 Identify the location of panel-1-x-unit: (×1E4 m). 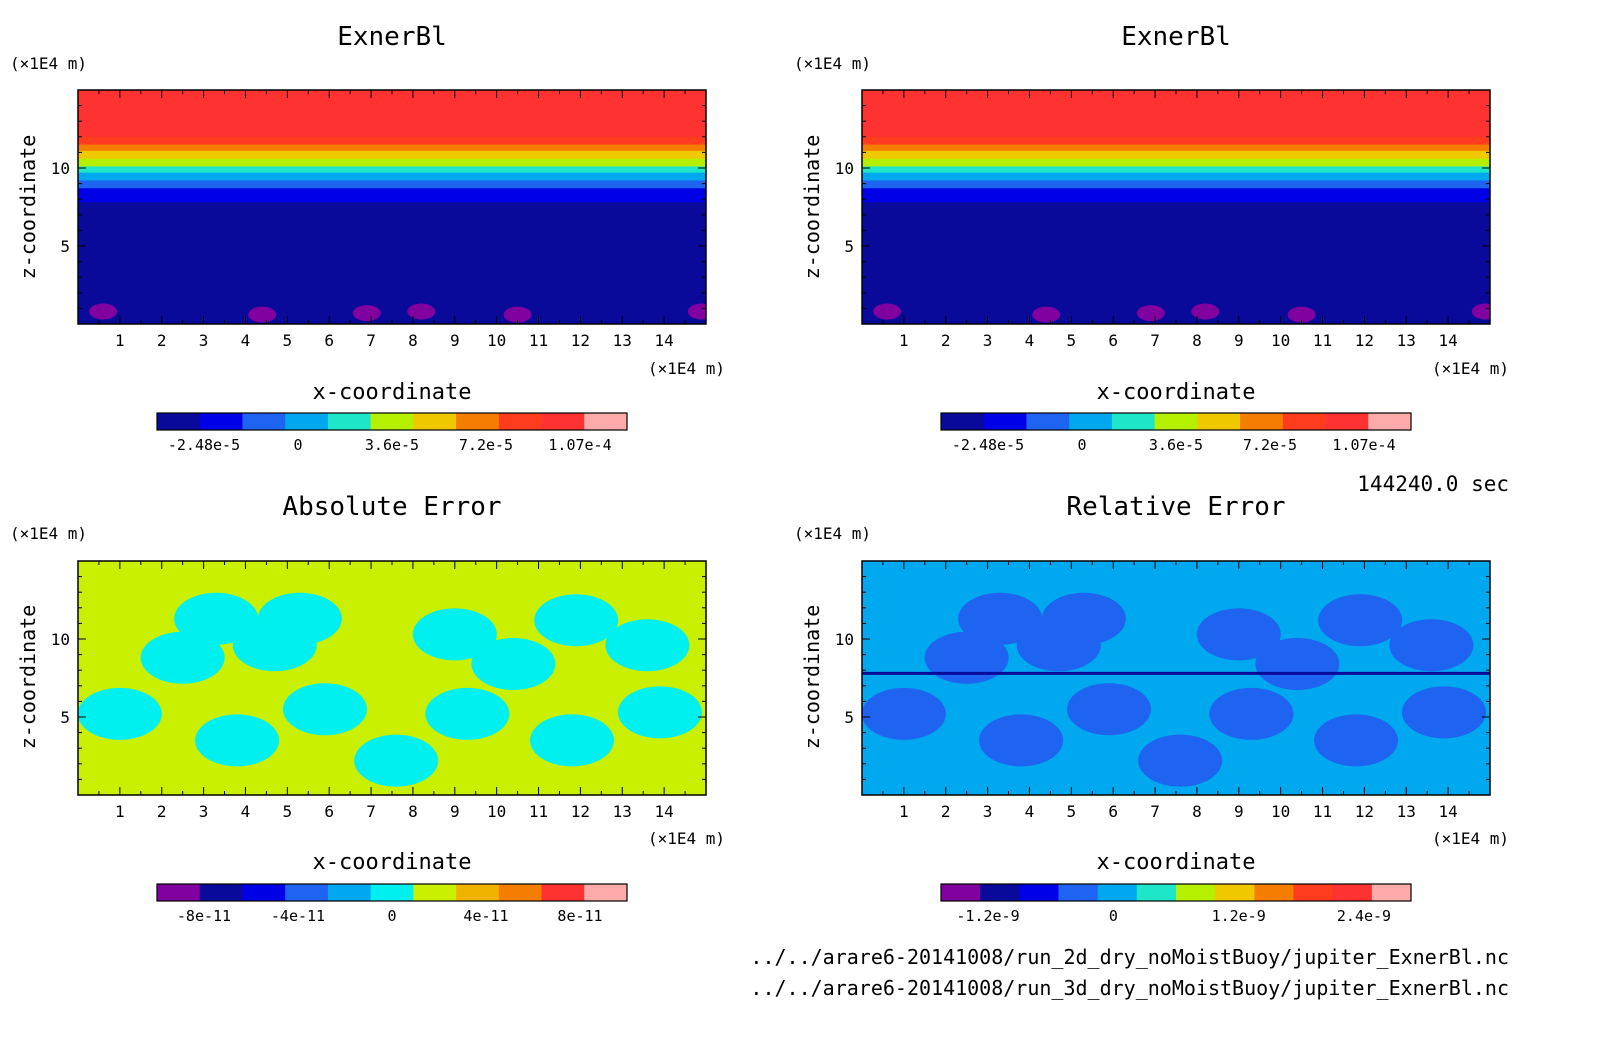
(686, 368).